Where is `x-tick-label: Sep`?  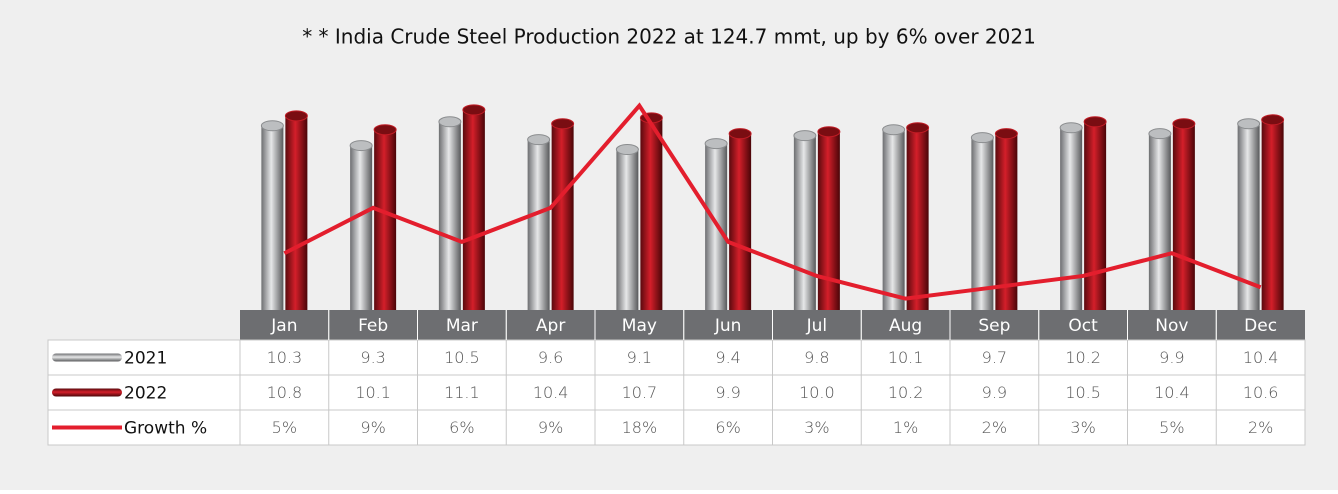
x-tick-label: Sep is located at coordinates (994, 326).